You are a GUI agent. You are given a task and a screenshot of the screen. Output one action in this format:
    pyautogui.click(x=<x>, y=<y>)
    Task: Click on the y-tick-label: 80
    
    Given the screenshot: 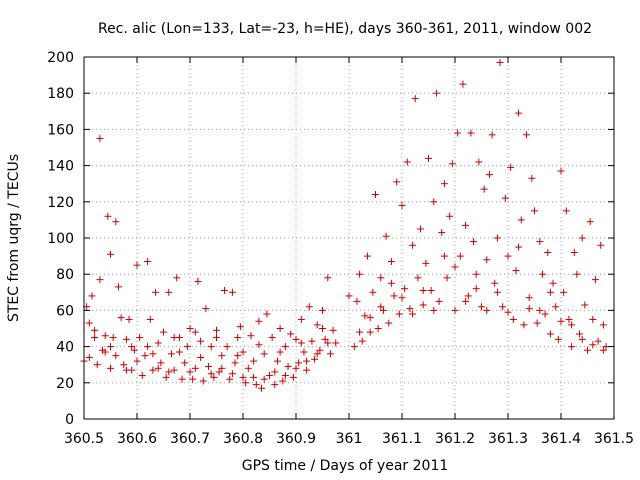 What is the action you would take?
    pyautogui.click(x=65, y=275)
    